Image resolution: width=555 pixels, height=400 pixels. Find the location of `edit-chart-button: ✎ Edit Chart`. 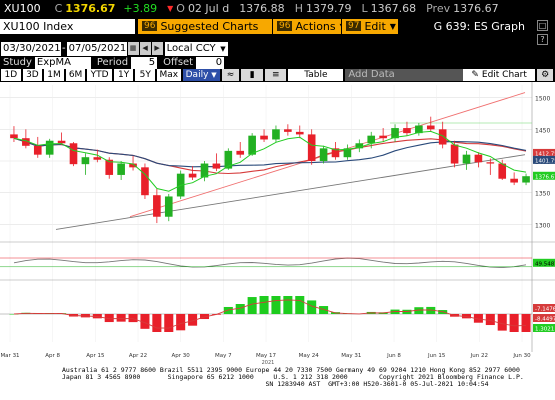

edit-chart-button: ✎ Edit Chart is located at coordinates (499, 75).